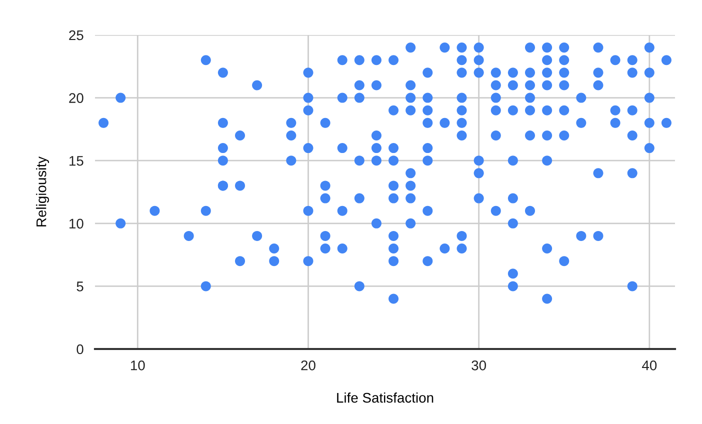 Image resolution: width=702 pixels, height=424 pixels. What do you see at coordinates (479, 365) in the screenshot?
I see `x-tick-label: 30` at bounding box center [479, 365].